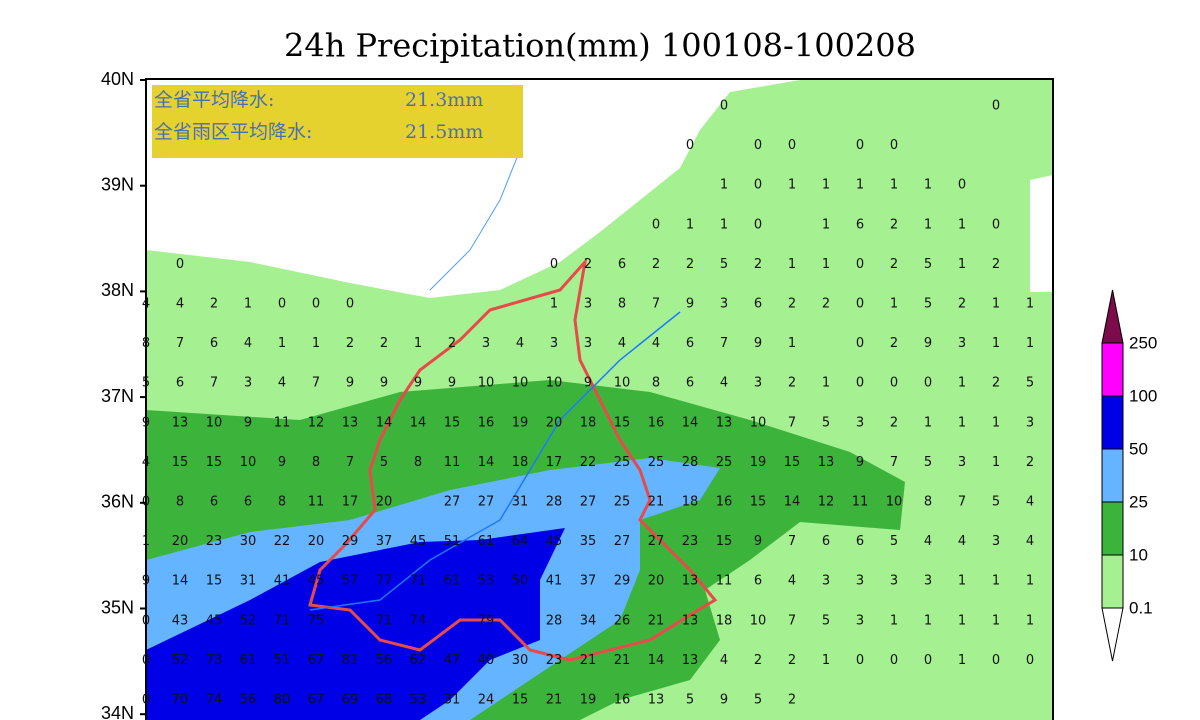 This screenshot has height=720, width=1200. Describe the element at coordinates (520, 660) in the screenshot. I see `grid-value: 30` at that location.